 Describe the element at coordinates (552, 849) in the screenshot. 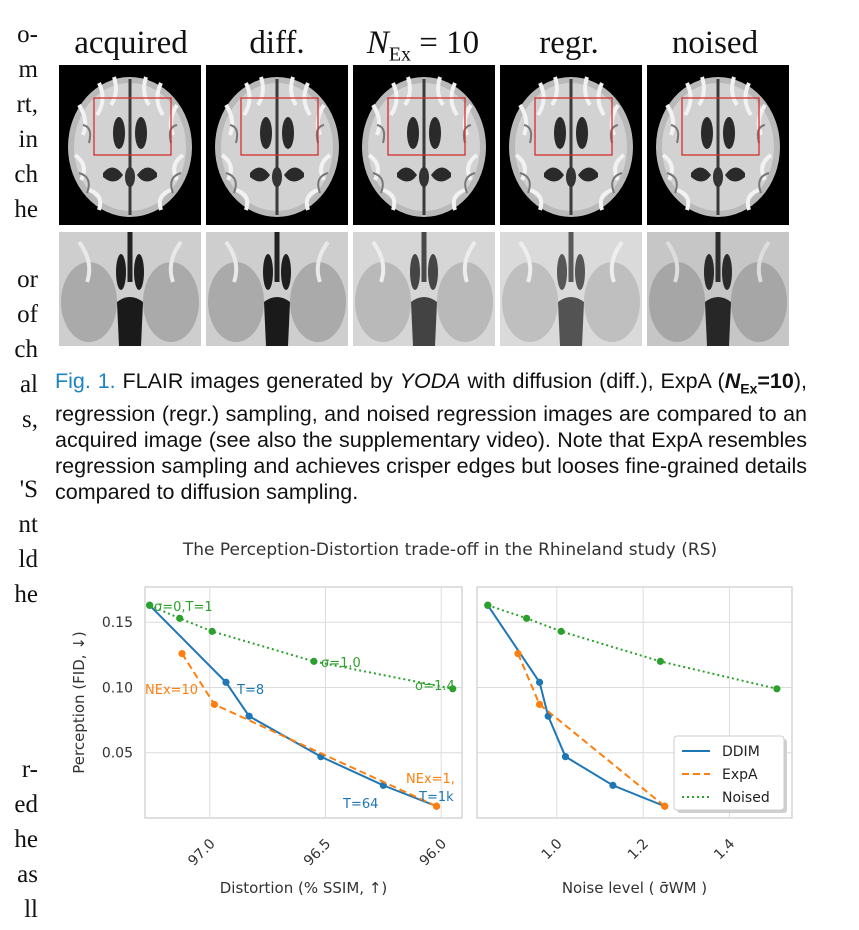

I see `x-tick-label: 1.0` at that location.